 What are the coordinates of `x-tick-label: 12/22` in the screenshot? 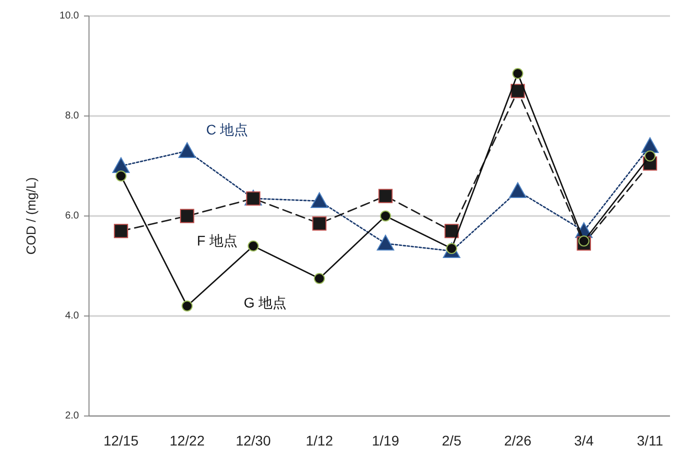 It's located at (187, 440).